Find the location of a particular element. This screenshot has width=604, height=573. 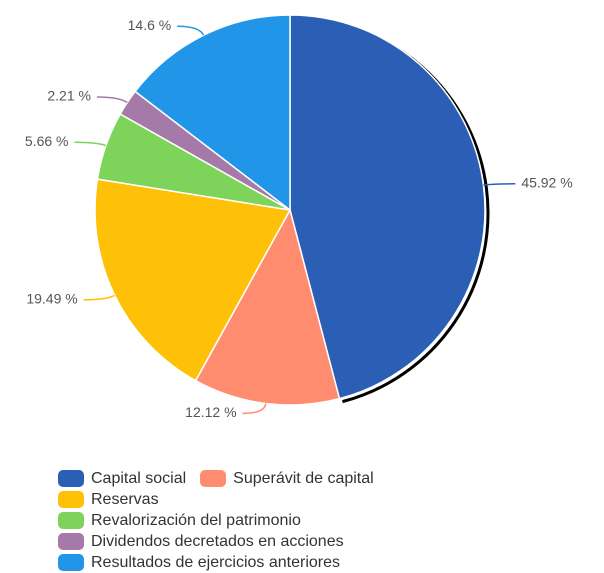

legend-label: Reservas is located at coordinates (125, 499).